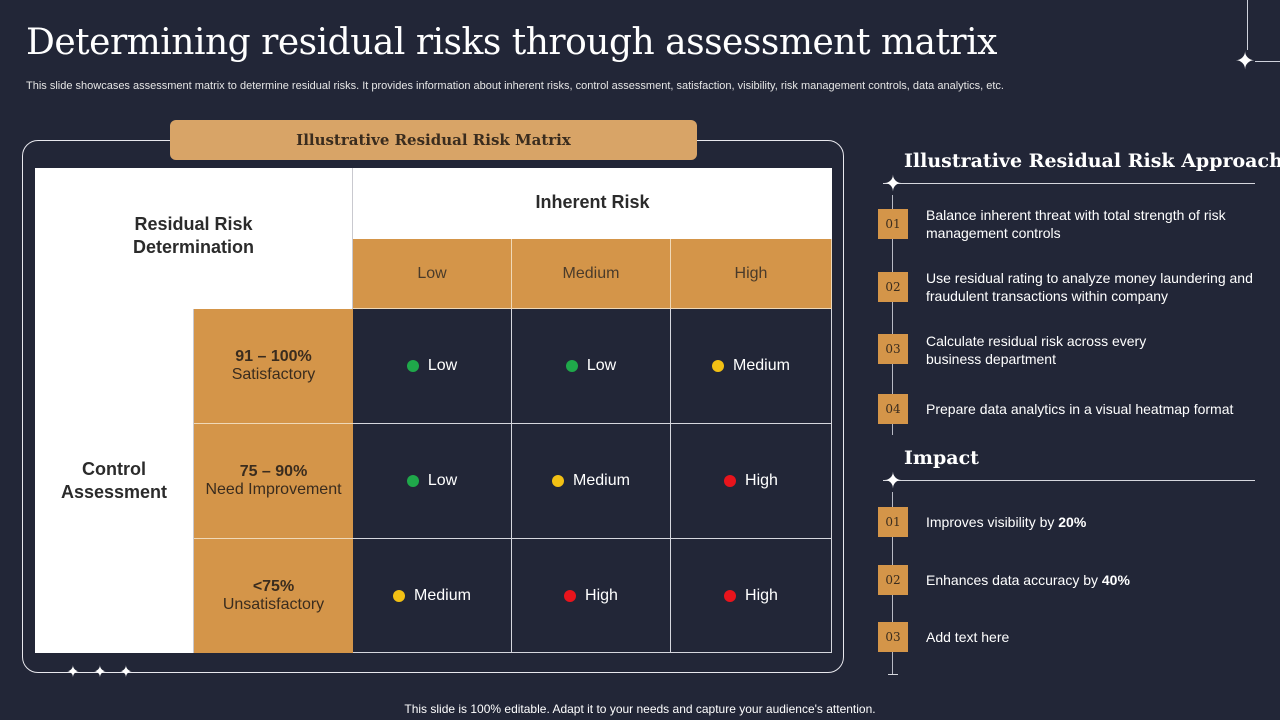 This screenshot has height=720, width=1280. What do you see at coordinates (1115, 580) in the screenshot?
I see `impact-value: 40%` at bounding box center [1115, 580].